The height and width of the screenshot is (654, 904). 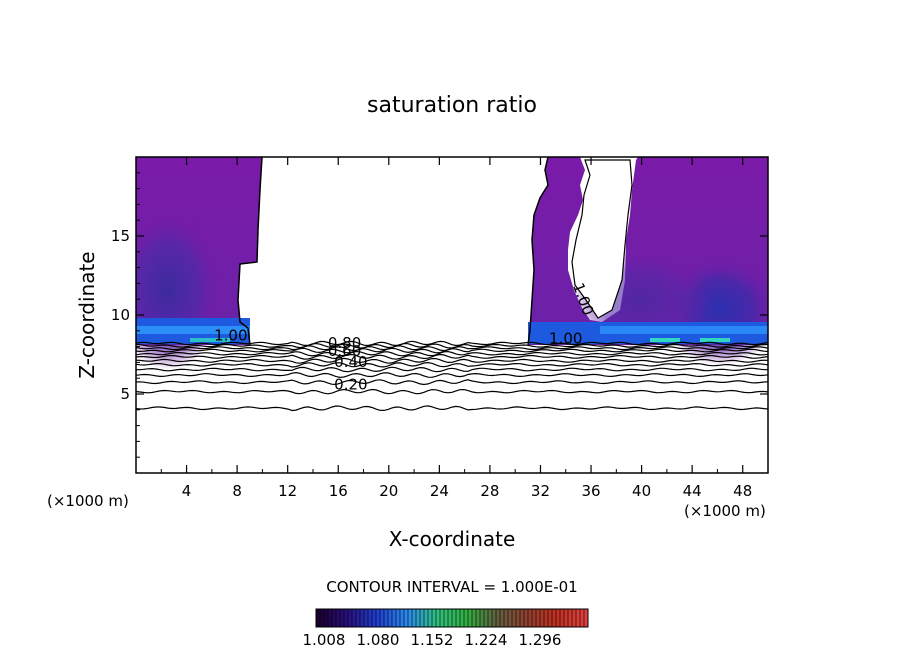 What do you see at coordinates (540, 640) in the screenshot?
I see `colorbar-label: 1.296` at bounding box center [540, 640].